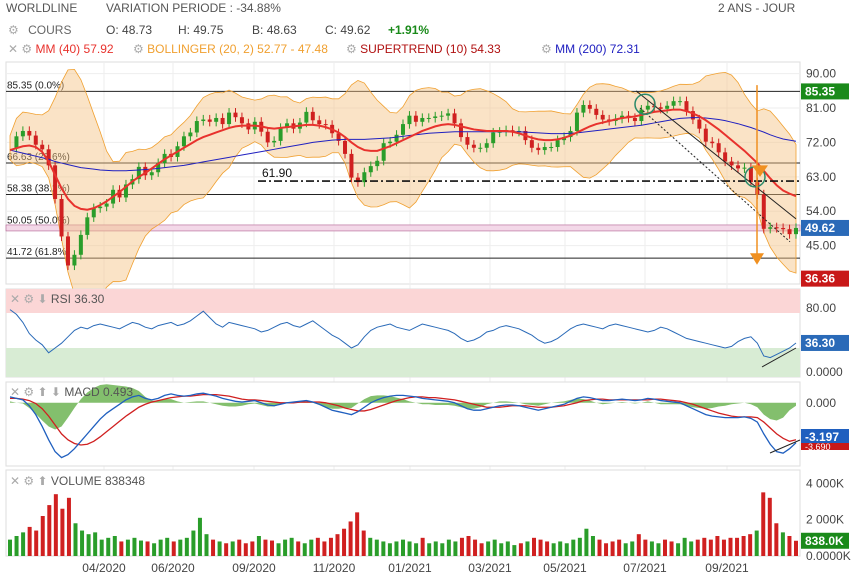 This screenshot has height=577, width=859. What do you see at coordinates (89, 299) in the screenshot?
I see `rsi-legend-value: 36.30` at bounding box center [89, 299].